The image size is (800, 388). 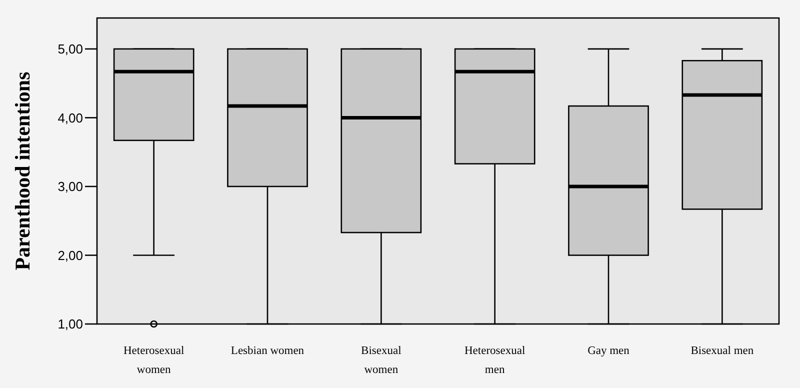 What do you see at coordinates (70, 186) in the screenshot?
I see `y-tick-label: 3,00` at bounding box center [70, 186].